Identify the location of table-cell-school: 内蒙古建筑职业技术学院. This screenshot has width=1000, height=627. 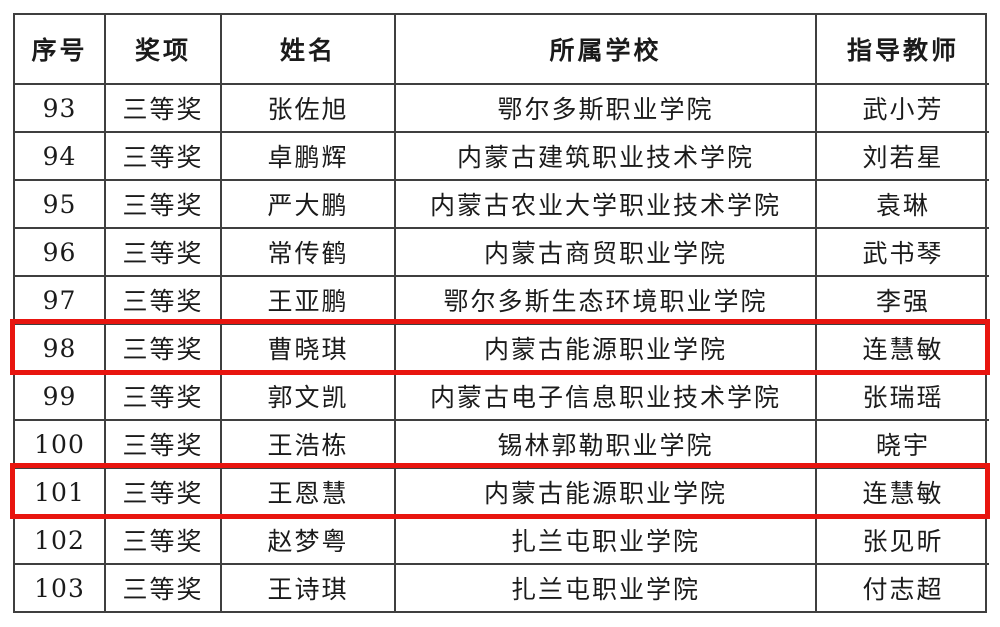
(604, 155).